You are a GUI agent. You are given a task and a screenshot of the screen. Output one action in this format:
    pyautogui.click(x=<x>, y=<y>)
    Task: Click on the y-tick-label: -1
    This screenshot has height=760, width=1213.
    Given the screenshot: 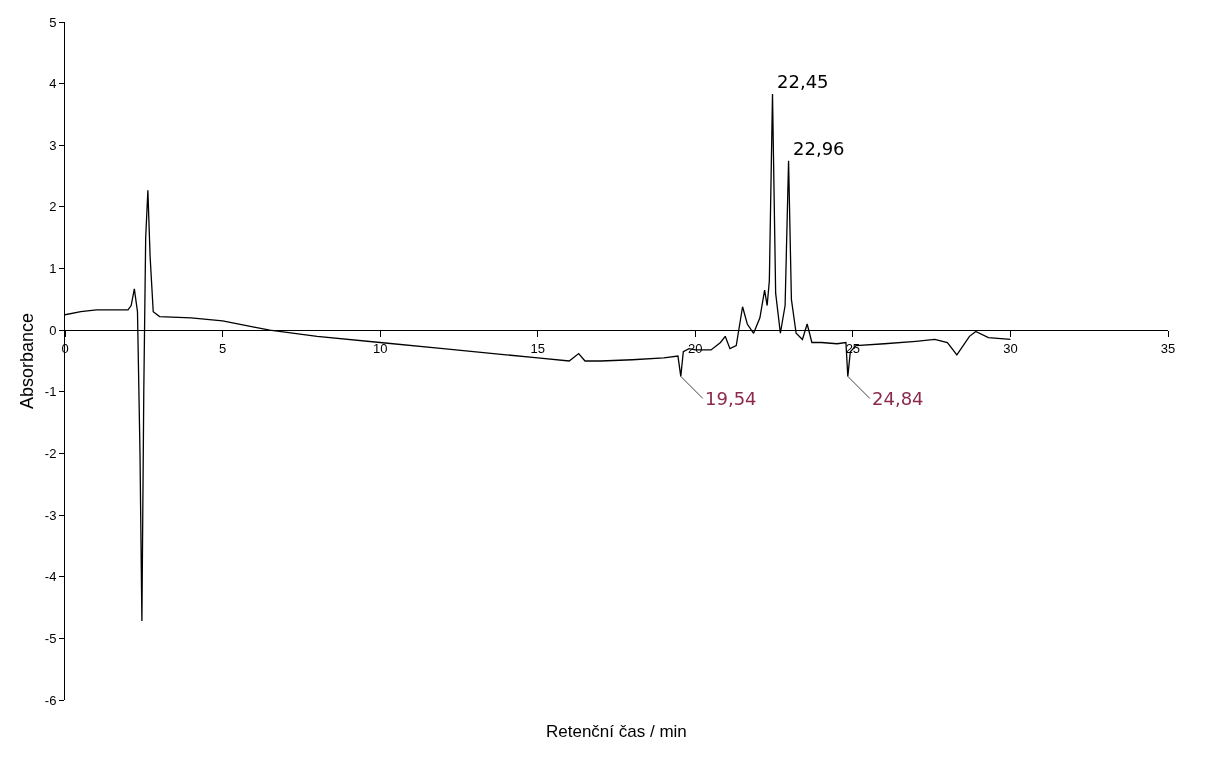 What is the action you would take?
    pyautogui.click(x=50, y=392)
    